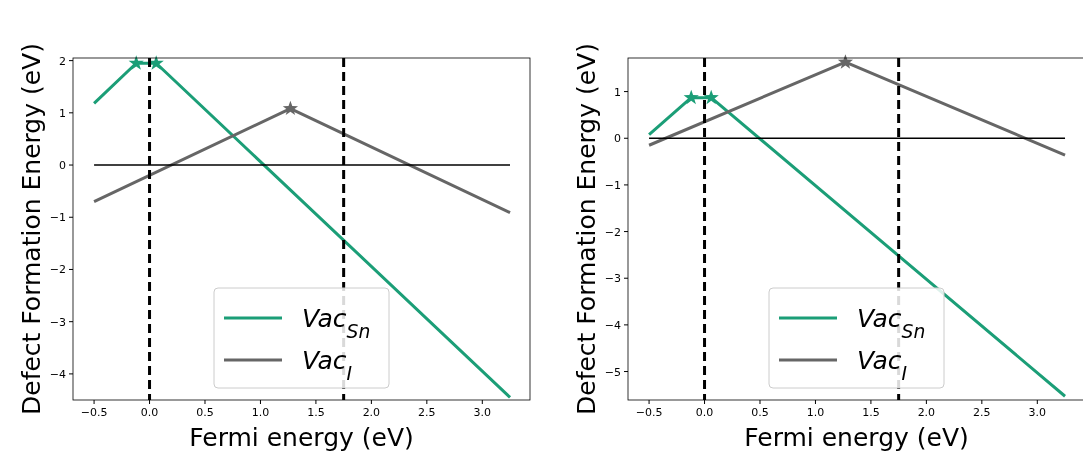  I want to click on y-tick-label: 2, so click(62, 61).